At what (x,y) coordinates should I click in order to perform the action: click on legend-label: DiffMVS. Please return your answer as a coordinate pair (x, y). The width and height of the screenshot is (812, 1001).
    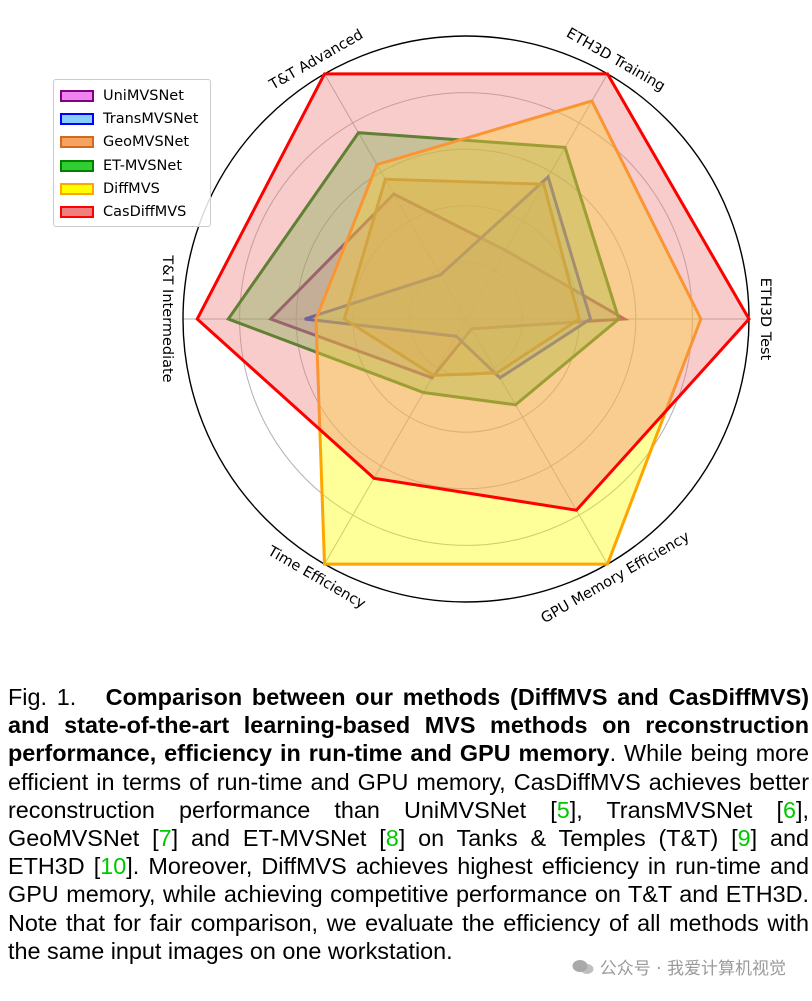
    Looking at the image, I should click on (131, 188).